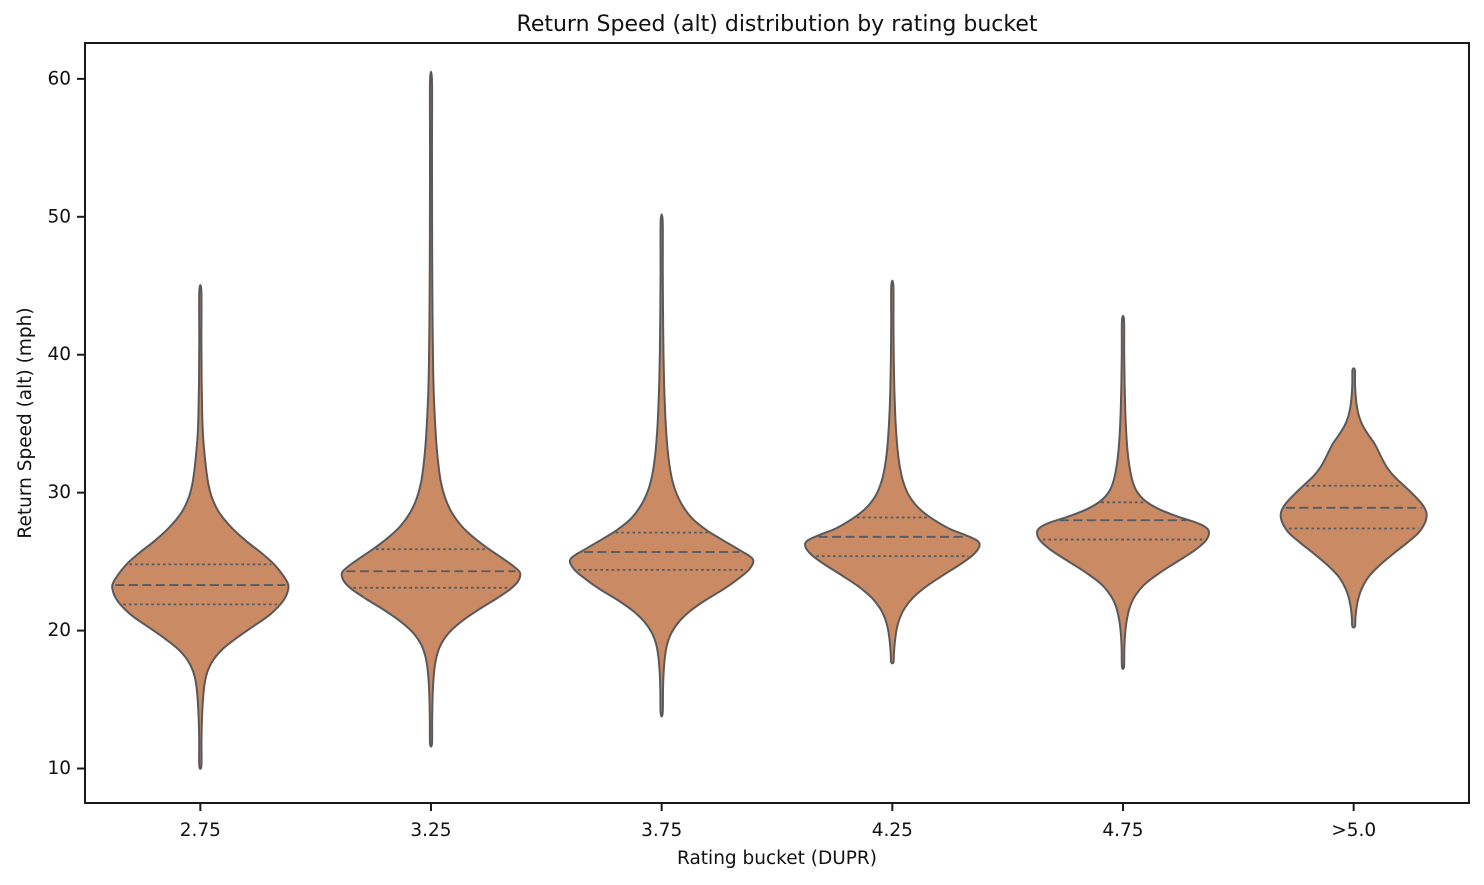 This screenshot has width=1484, height=885. I want to click on violin-body-3.25, so click(431, 409).